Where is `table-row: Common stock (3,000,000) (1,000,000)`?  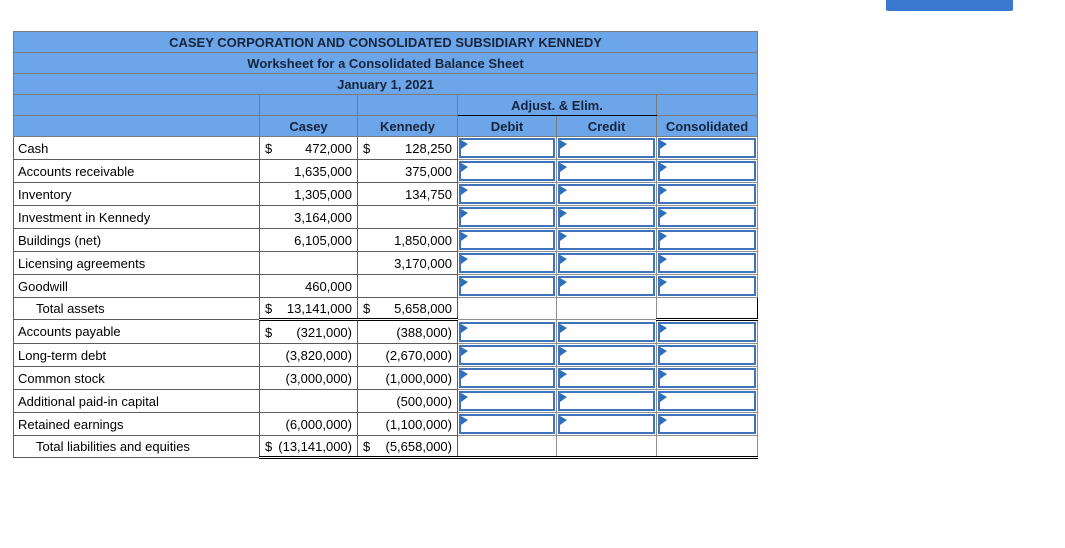 table-row: Common stock (3,000,000) (1,000,000) is located at coordinates (386, 378).